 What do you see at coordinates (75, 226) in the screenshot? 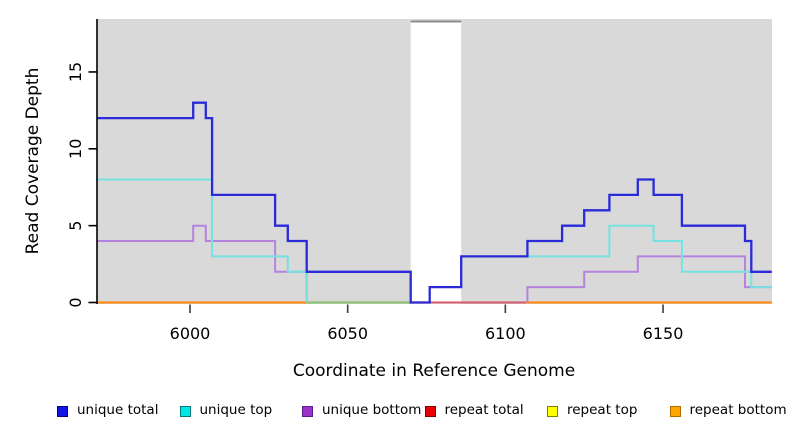
I see `y-tick-label: 5` at bounding box center [75, 226].